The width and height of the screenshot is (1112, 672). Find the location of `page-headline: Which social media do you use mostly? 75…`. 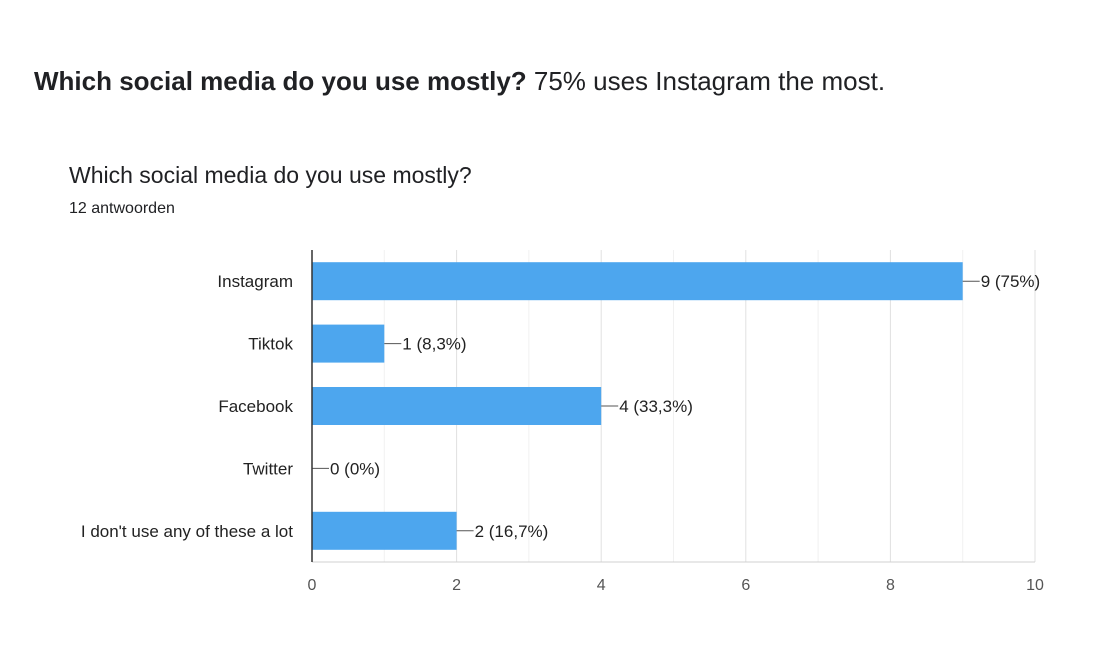

page-headline: Which social media do you use mostly? 75… is located at coordinates (459, 81).